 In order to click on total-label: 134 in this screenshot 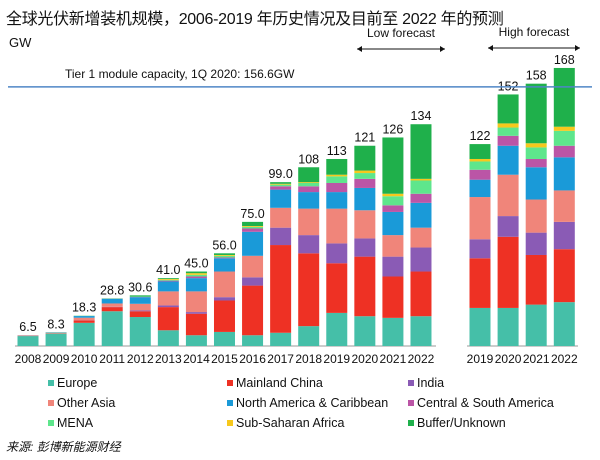, I will do `click(421, 116)`.